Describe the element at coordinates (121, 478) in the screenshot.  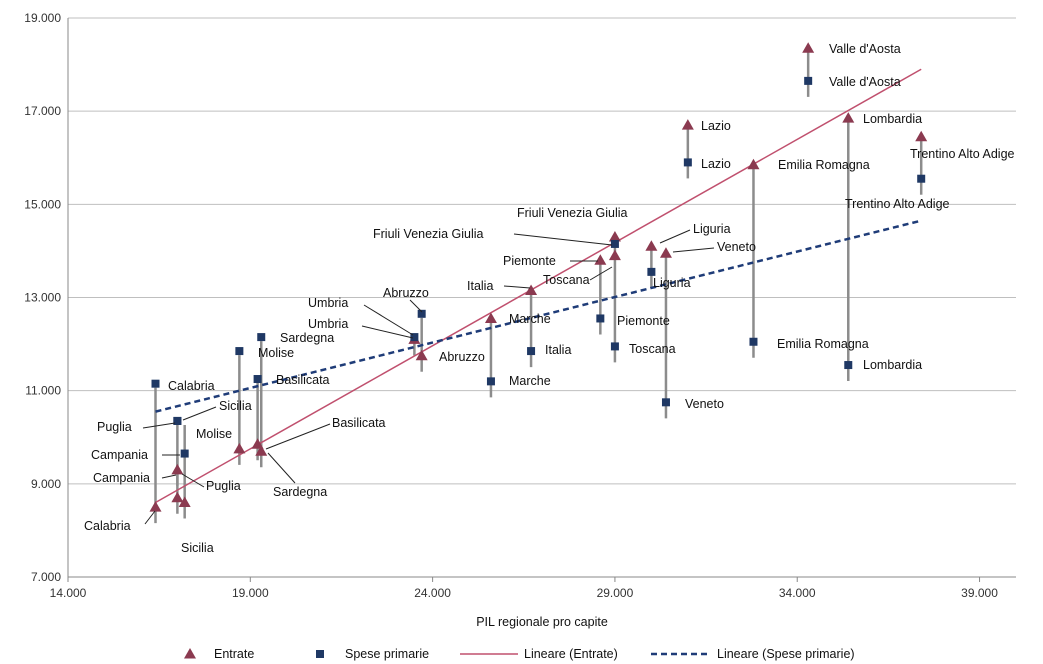
I see `data-label: Campania` at that location.